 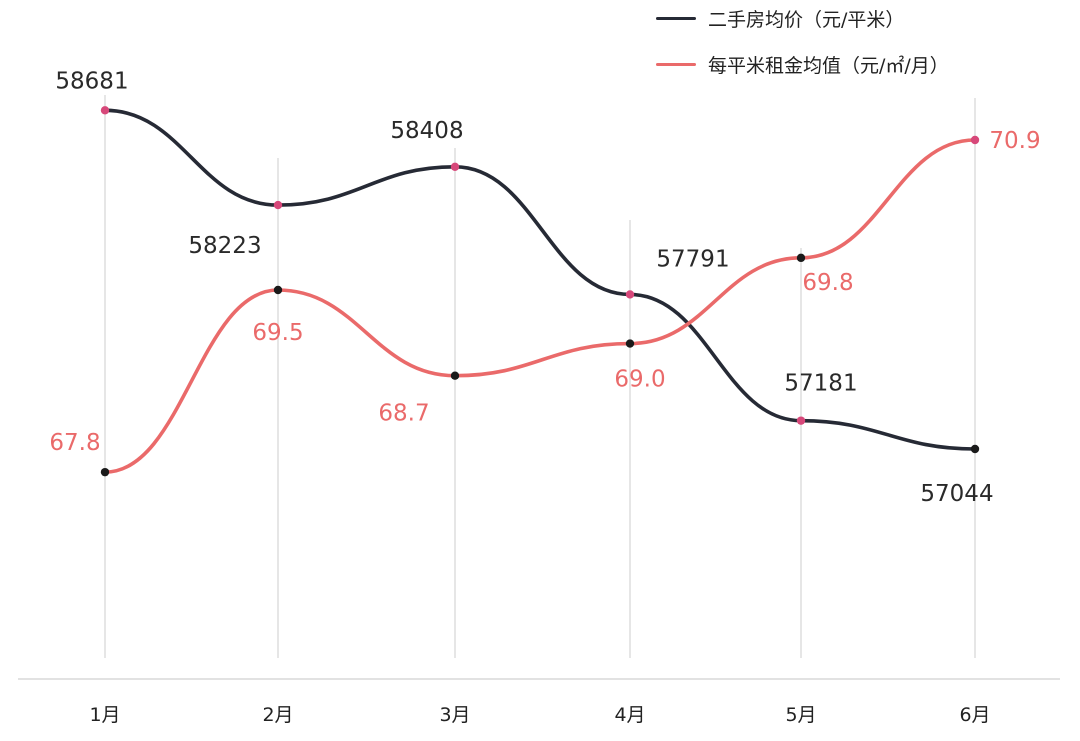 I want to click on legend-item-price: 二手房均价（元/平米）, so click(x=802, y=18).